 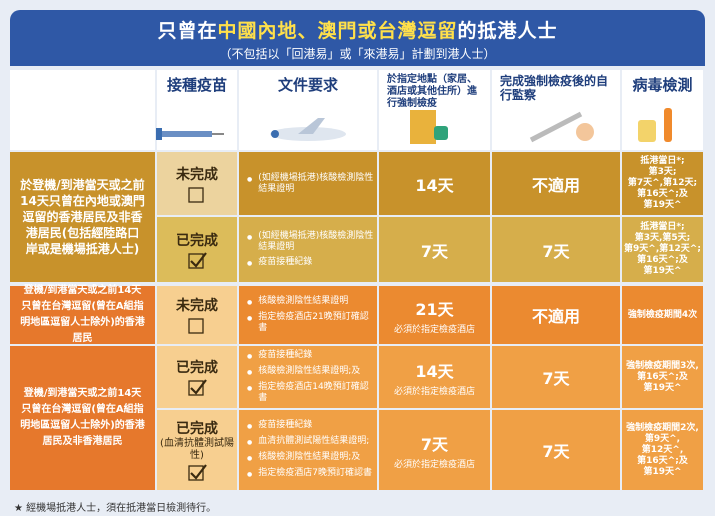 I want to click on testing-cell: 抵港當日*; 第3天,第5天; 第9天^,第12天^; 第16天^;及 第19天^, so click(x=662, y=249).